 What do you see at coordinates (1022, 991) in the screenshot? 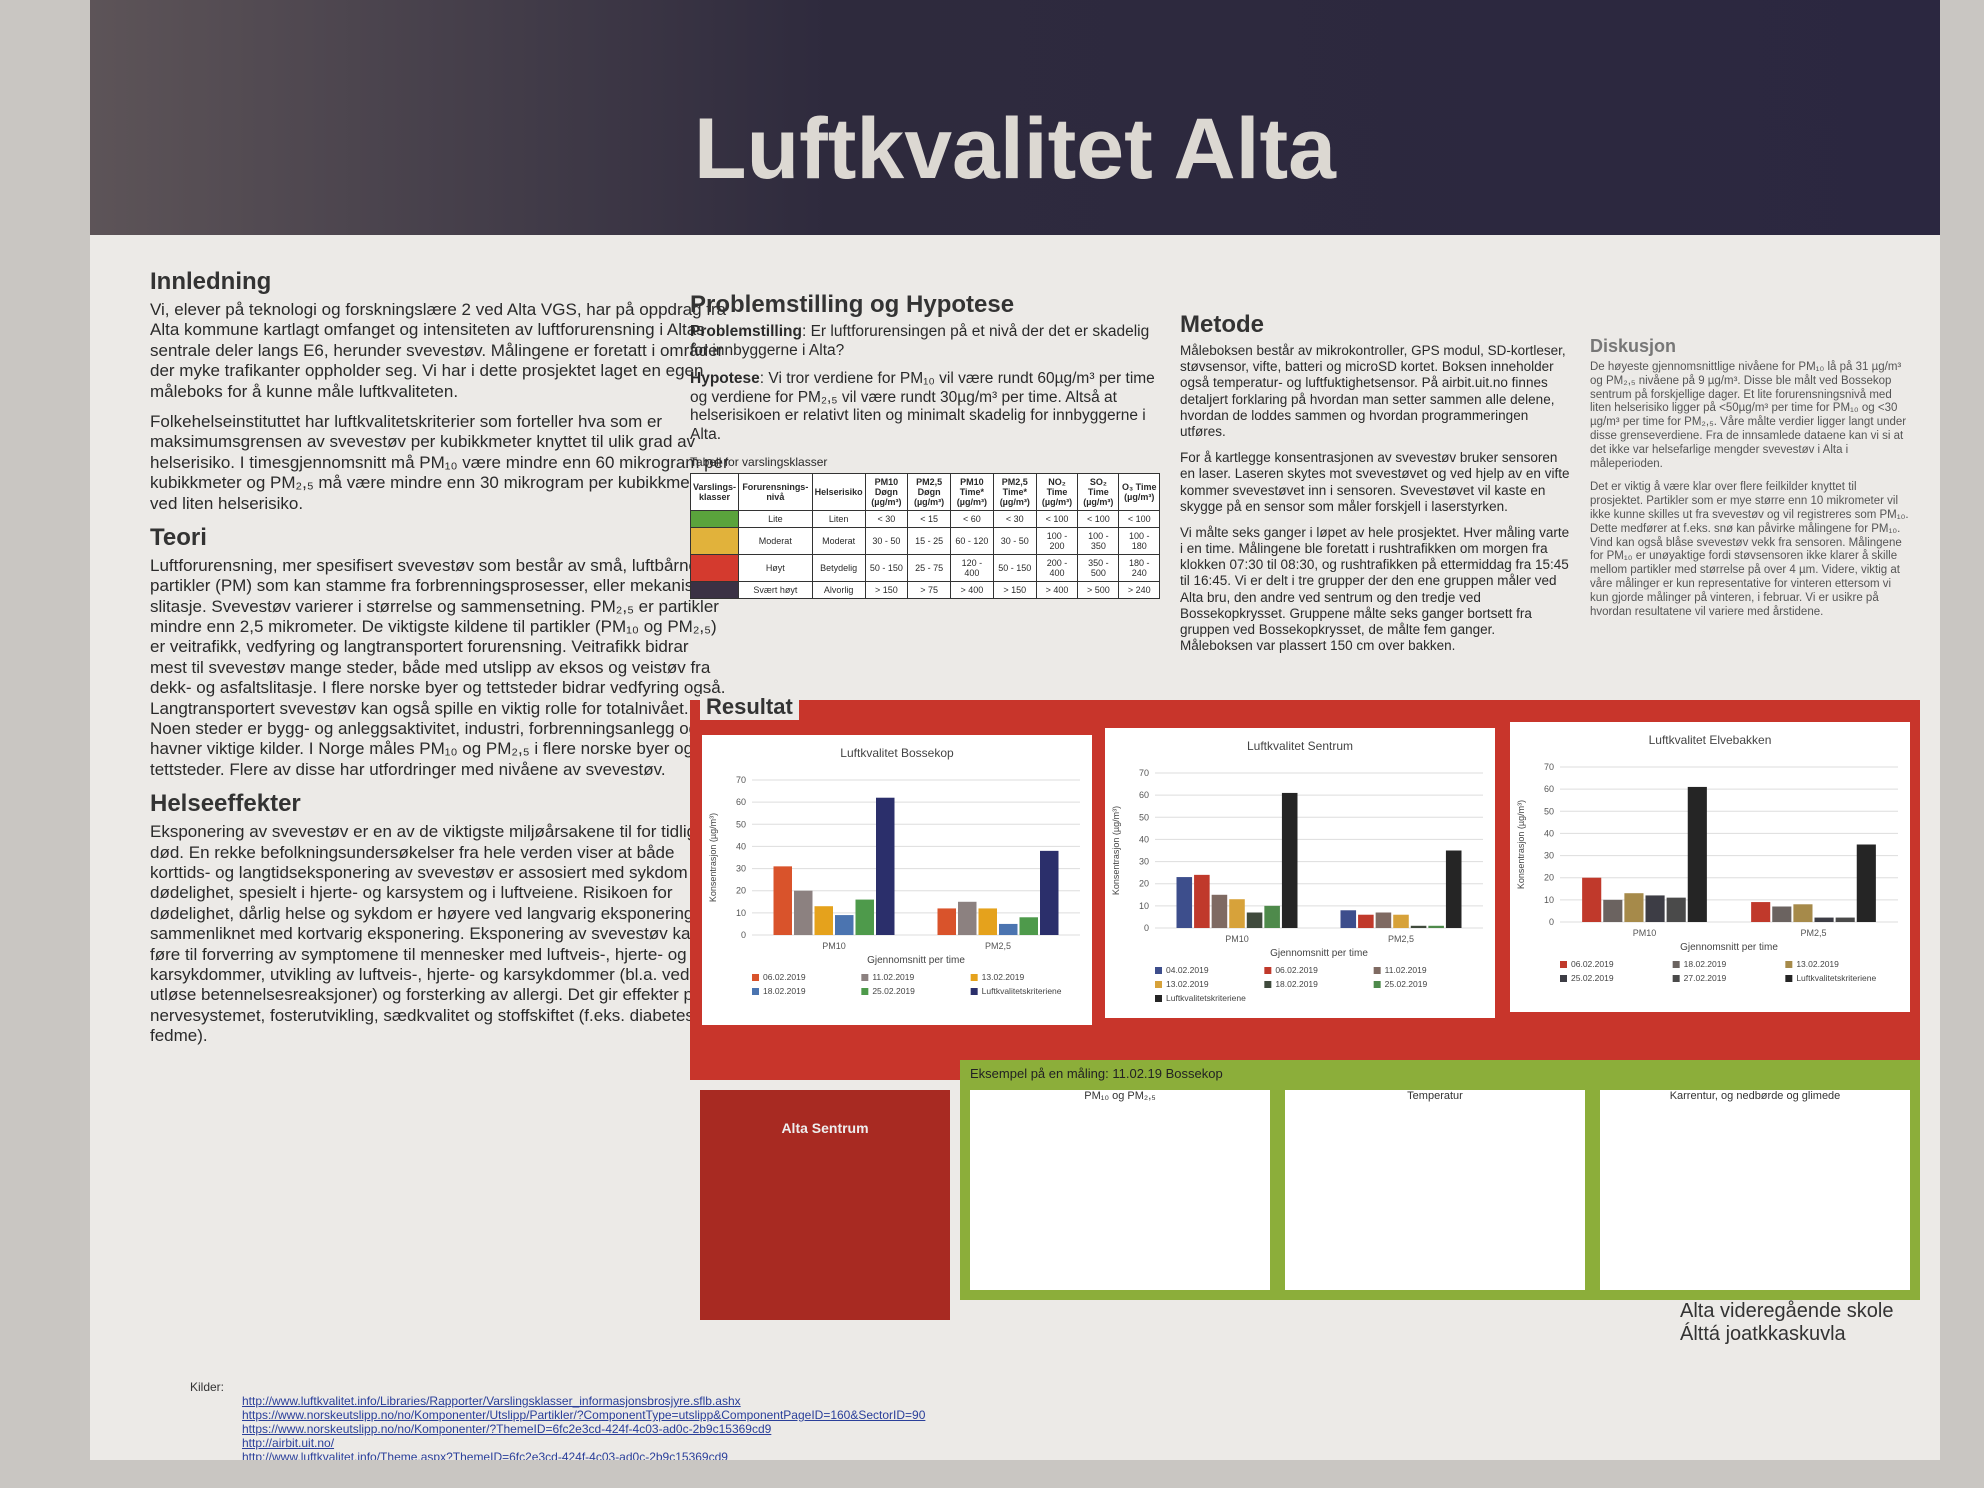
I see `legend-label: Luftkvalitetskriteriene` at bounding box center [1022, 991].